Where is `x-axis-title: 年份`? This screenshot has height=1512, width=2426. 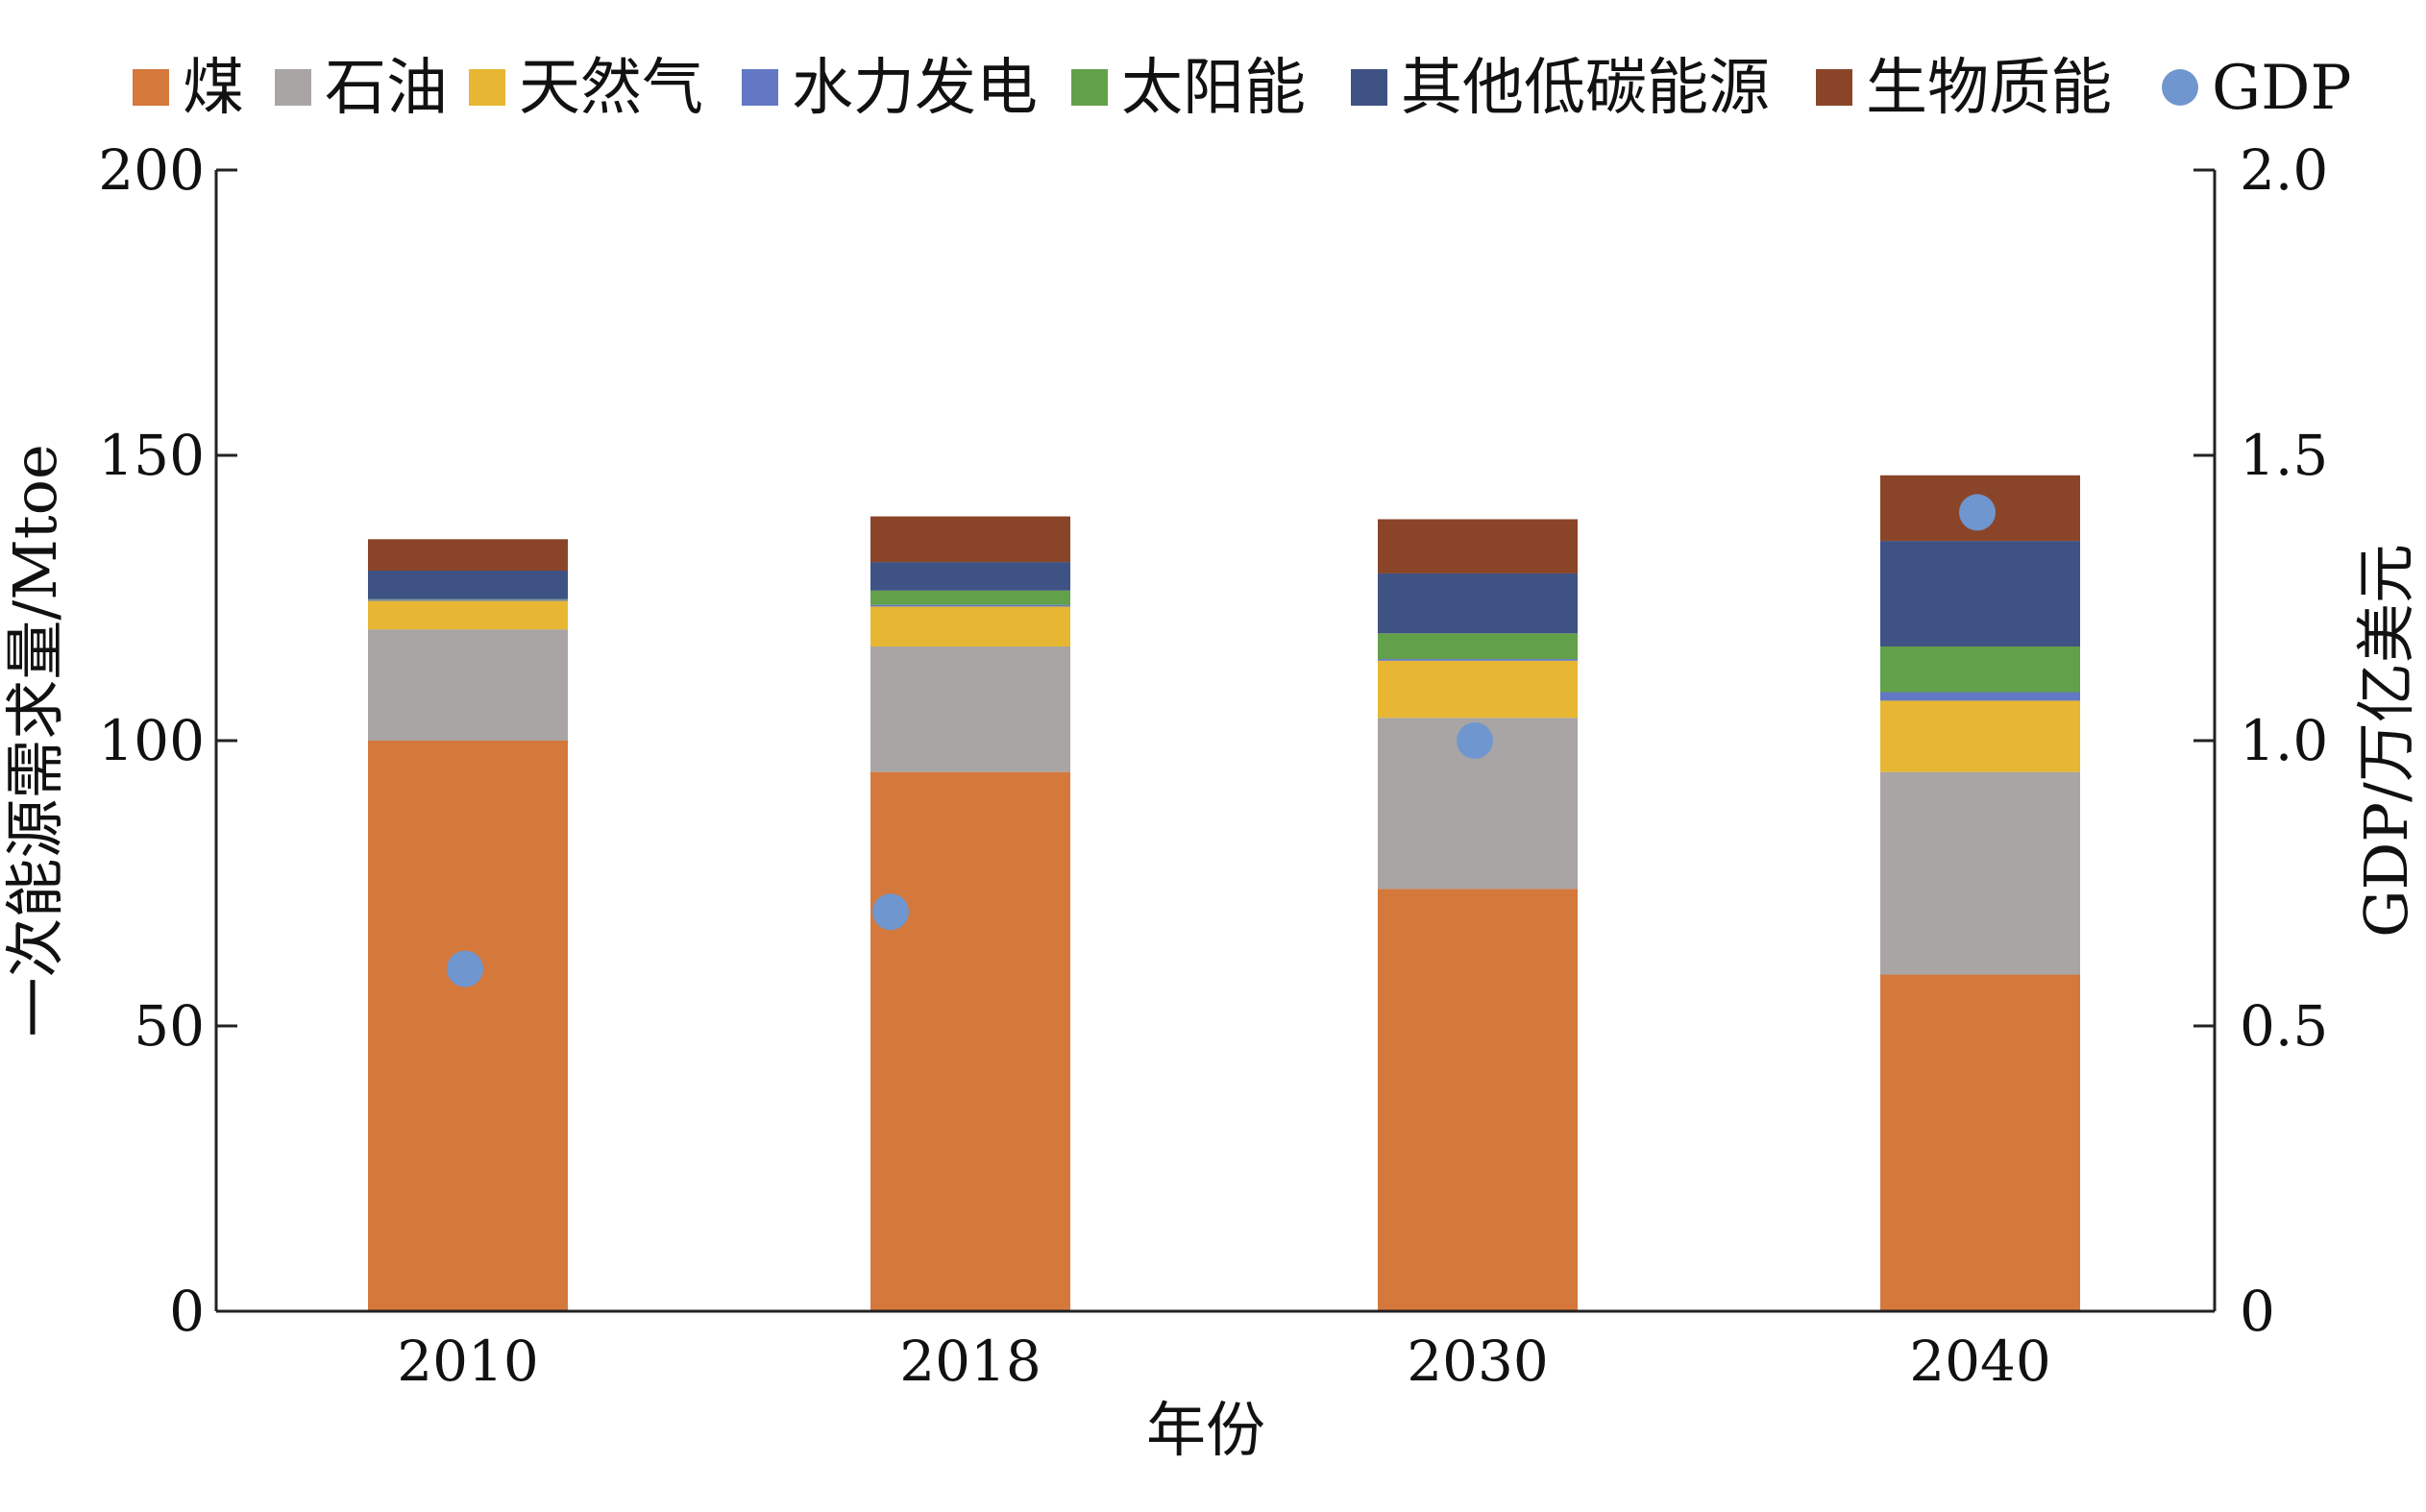
x-axis-title: 年份 is located at coordinates (1206, 1430).